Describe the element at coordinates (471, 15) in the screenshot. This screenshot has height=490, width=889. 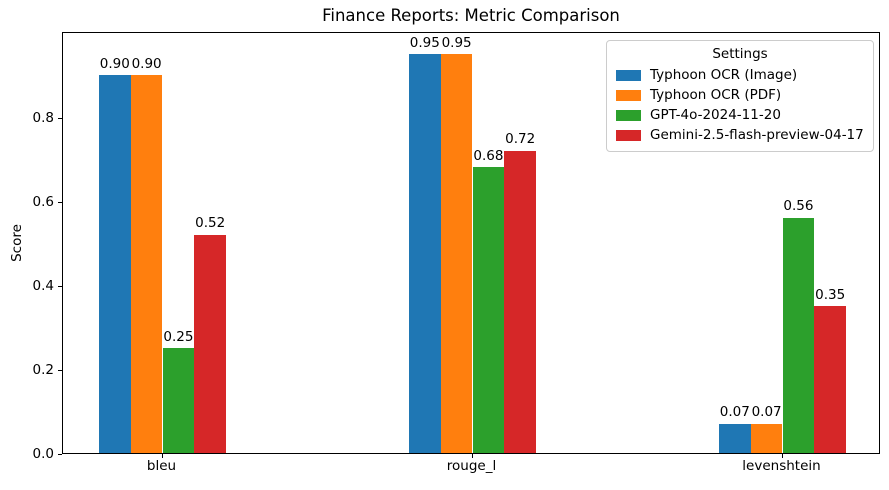
I see `chart-title: Finance Reports: Metric Comparison` at that location.